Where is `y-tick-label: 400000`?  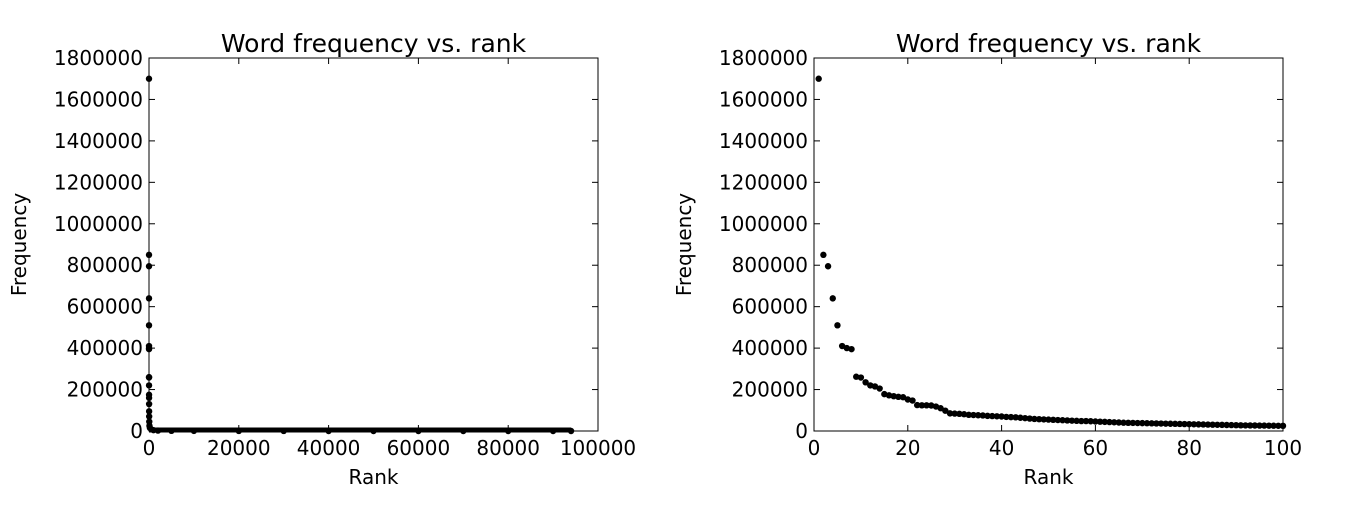 y-tick-label: 400000 is located at coordinates (770, 348).